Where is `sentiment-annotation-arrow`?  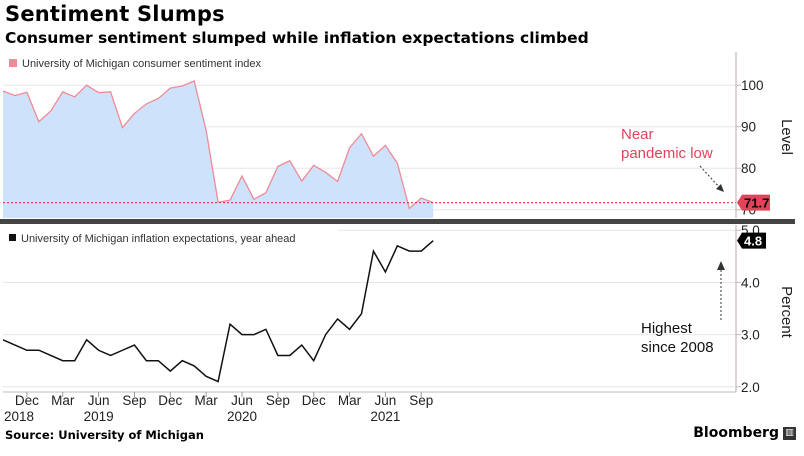
sentiment-annotation-arrow is located at coordinates (710, 177).